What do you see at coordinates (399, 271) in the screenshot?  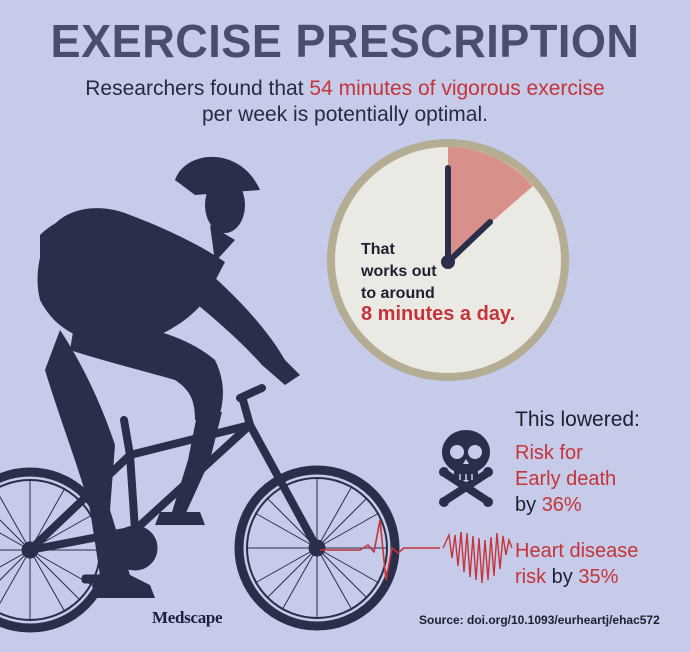 I see `clock-text-line-2: works out` at bounding box center [399, 271].